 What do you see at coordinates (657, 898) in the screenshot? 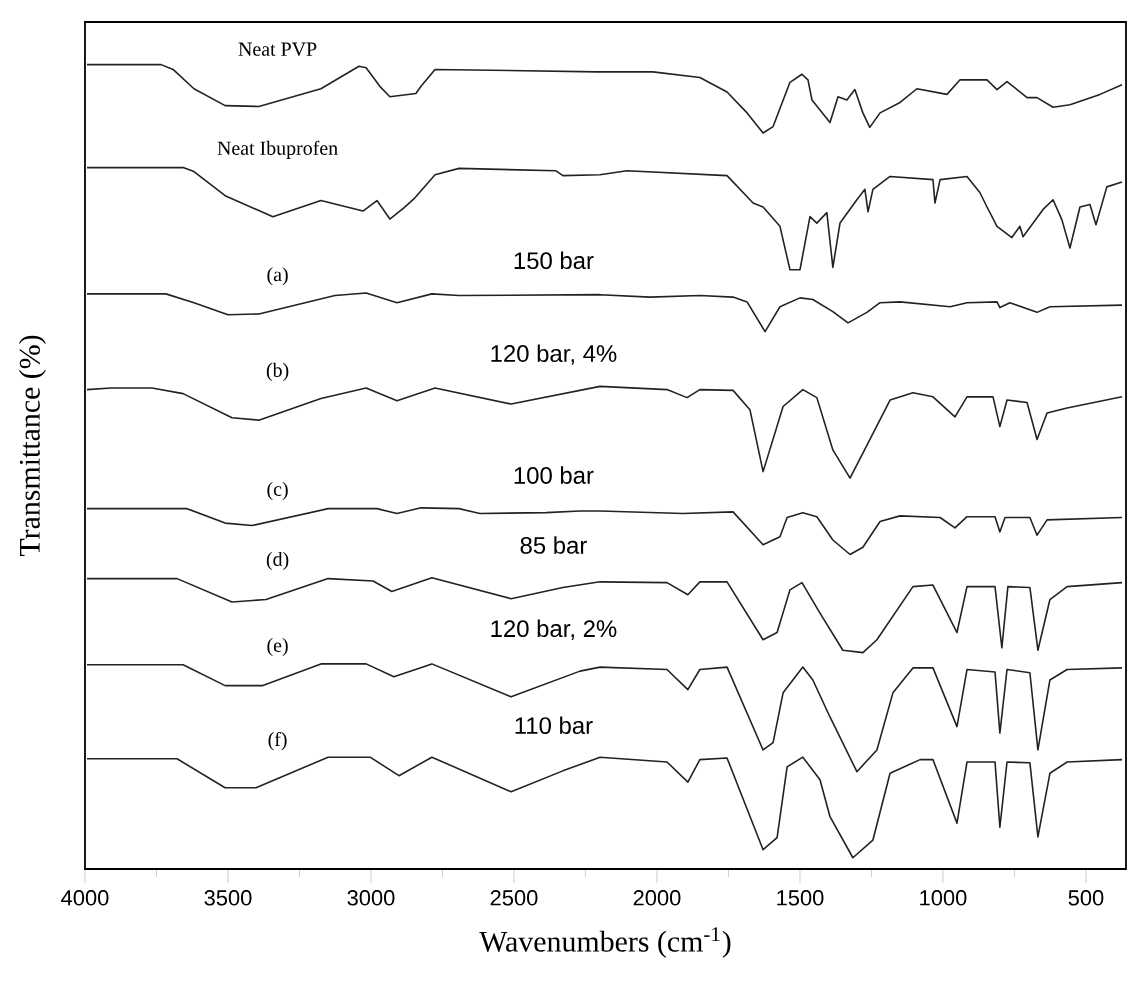
I see `x-tick-label: 2000` at bounding box center [657, 898].